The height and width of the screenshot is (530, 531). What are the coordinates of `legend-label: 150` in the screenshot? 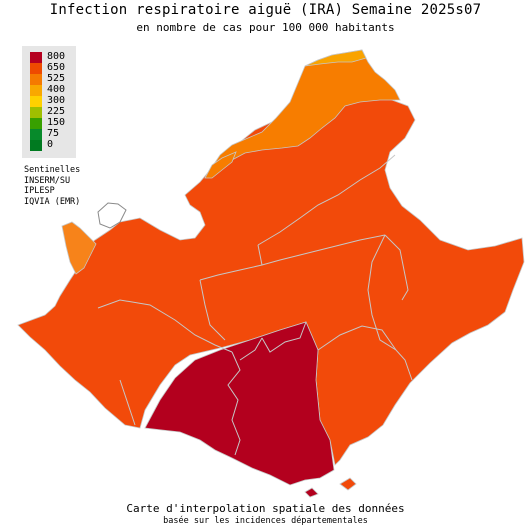 It's located at (56, 122).